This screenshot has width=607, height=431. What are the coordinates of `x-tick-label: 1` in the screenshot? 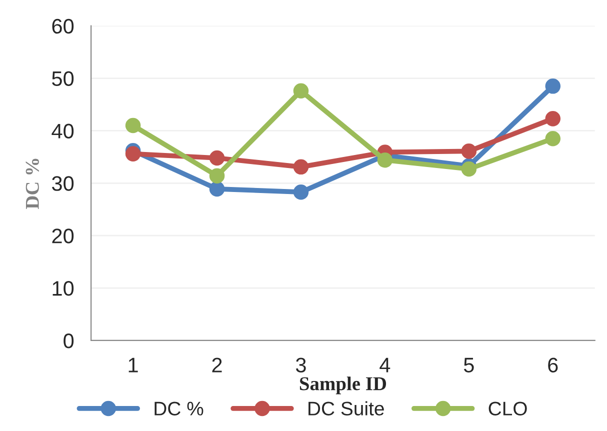 It's located at (133, 365).